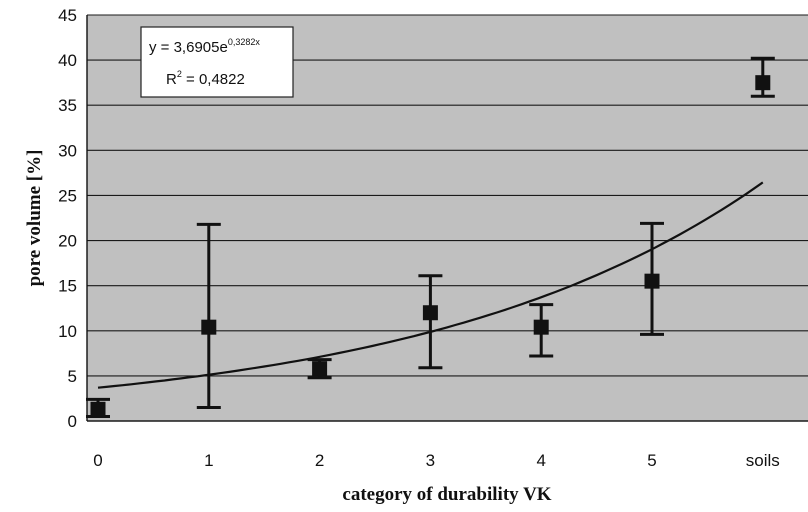 Image resolution: width=808 pixels, height=512 pixels. I want to click on x-tick-label: 4, so click(540, 460).